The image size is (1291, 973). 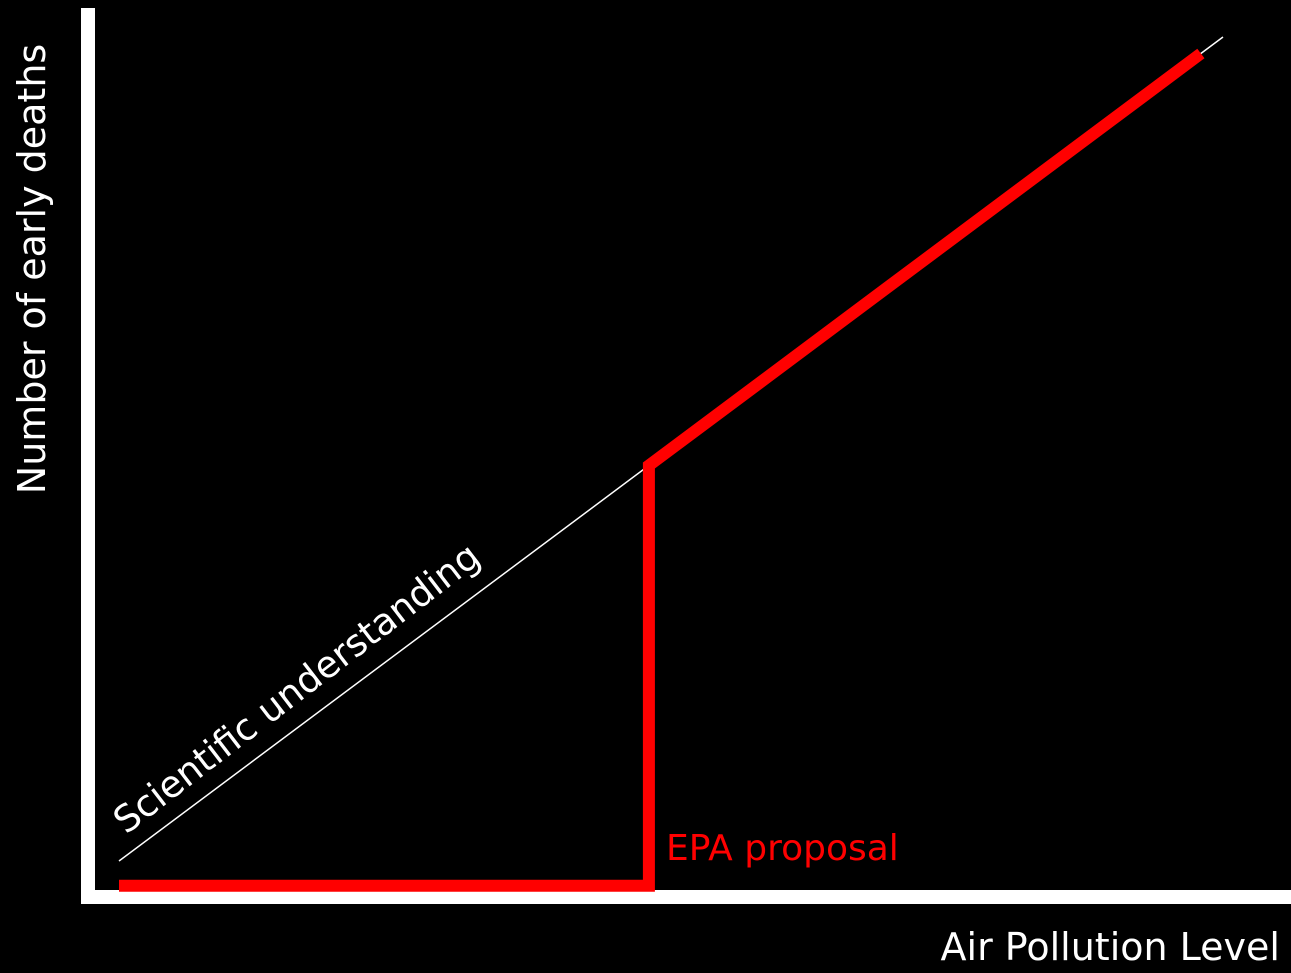 What do you see at coordinates (782, 848) in the screenshot?
I see `epa-proposal-label: EPA proposal` at bounding box center [782, 848].